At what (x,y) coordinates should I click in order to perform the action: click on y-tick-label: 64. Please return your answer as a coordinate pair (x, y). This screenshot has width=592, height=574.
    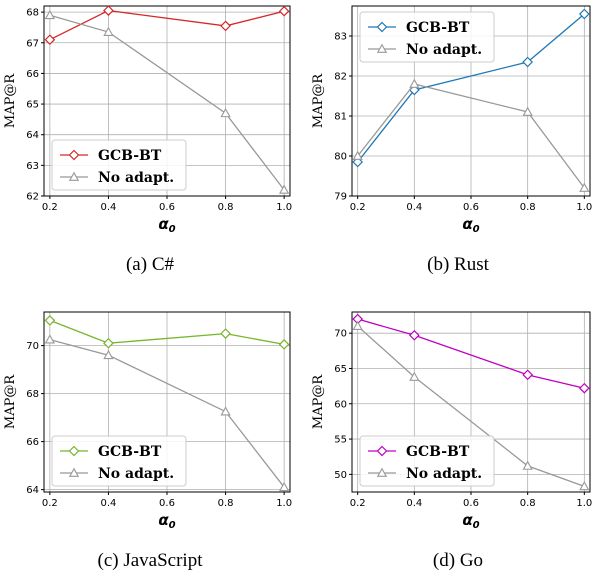
    Looking at the image, I should click on (32, 135).